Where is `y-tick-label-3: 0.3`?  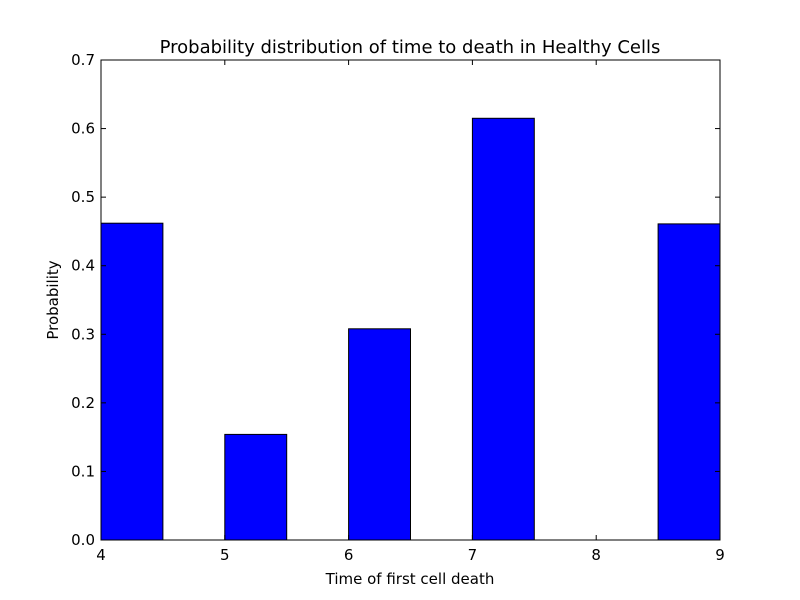 y-tick-label-3: 0.3 is located at coordinates (83, 334).